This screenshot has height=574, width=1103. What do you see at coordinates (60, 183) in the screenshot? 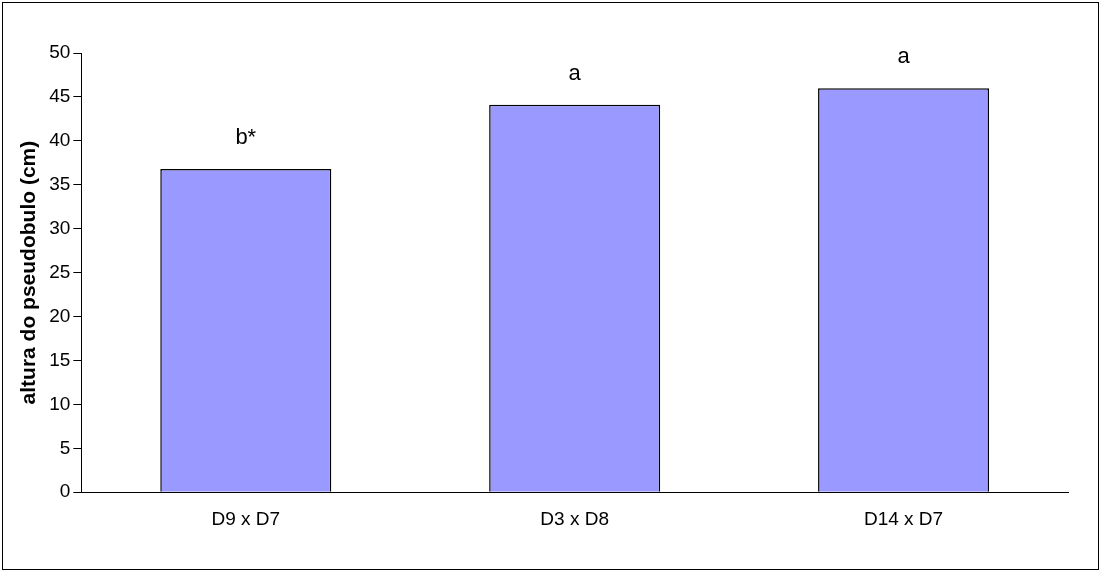
I see `y-tick-label: 35` at bounding box center [60, 183].